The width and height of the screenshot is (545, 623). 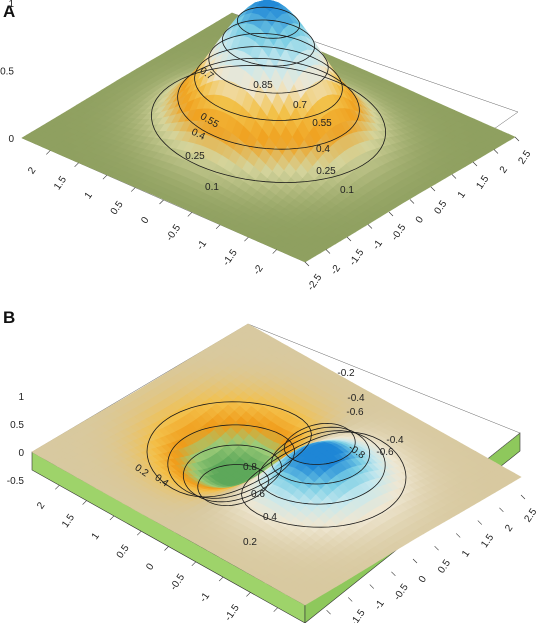 What do you see at coordinates (233, 485) in the screenshot?
I see `contour--0.8` at bounding box center [233, 485].